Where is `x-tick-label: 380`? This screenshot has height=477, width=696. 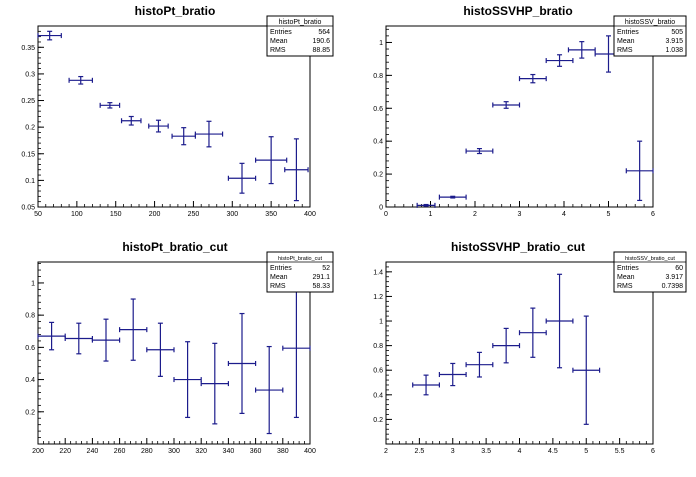
x-tick-label: 380 is located at coordinates (283, 451).